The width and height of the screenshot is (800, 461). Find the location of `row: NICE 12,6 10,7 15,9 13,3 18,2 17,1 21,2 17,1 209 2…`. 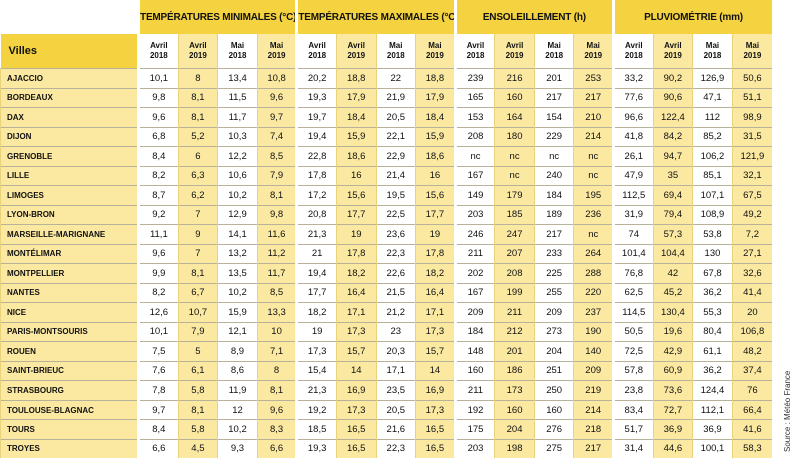

row: NICE 12,6 10,7 15,9 13,3 18,2 17,1 21,2 17,1 209 2… is located at coordinates (386, 312).